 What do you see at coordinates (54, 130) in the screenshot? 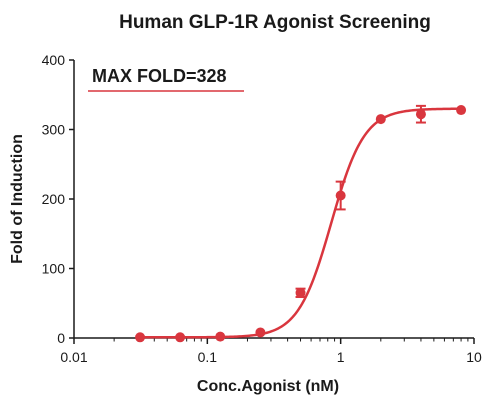
I see `y-tick-label: 300` at bounding box center [54, 130].